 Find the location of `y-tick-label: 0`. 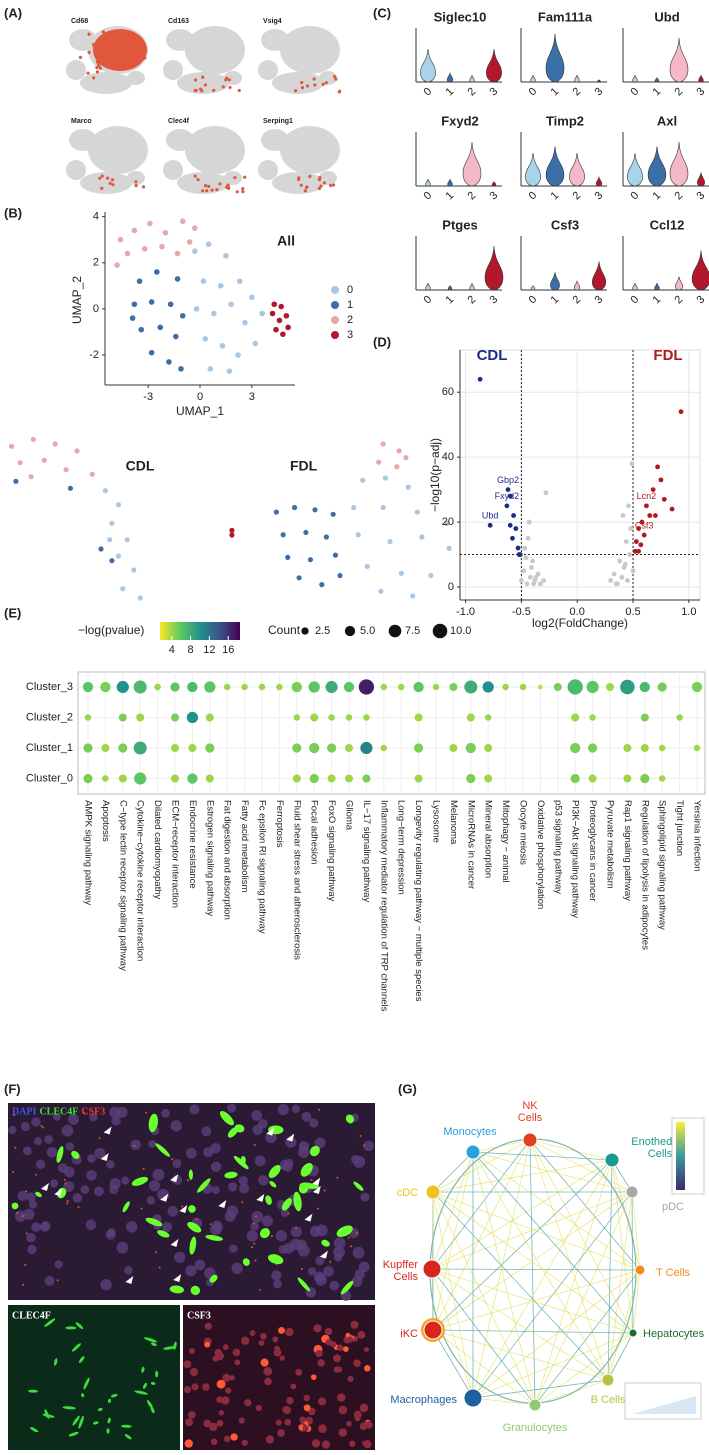

y-tick-label: 0 is located at coordinates (451, 587).